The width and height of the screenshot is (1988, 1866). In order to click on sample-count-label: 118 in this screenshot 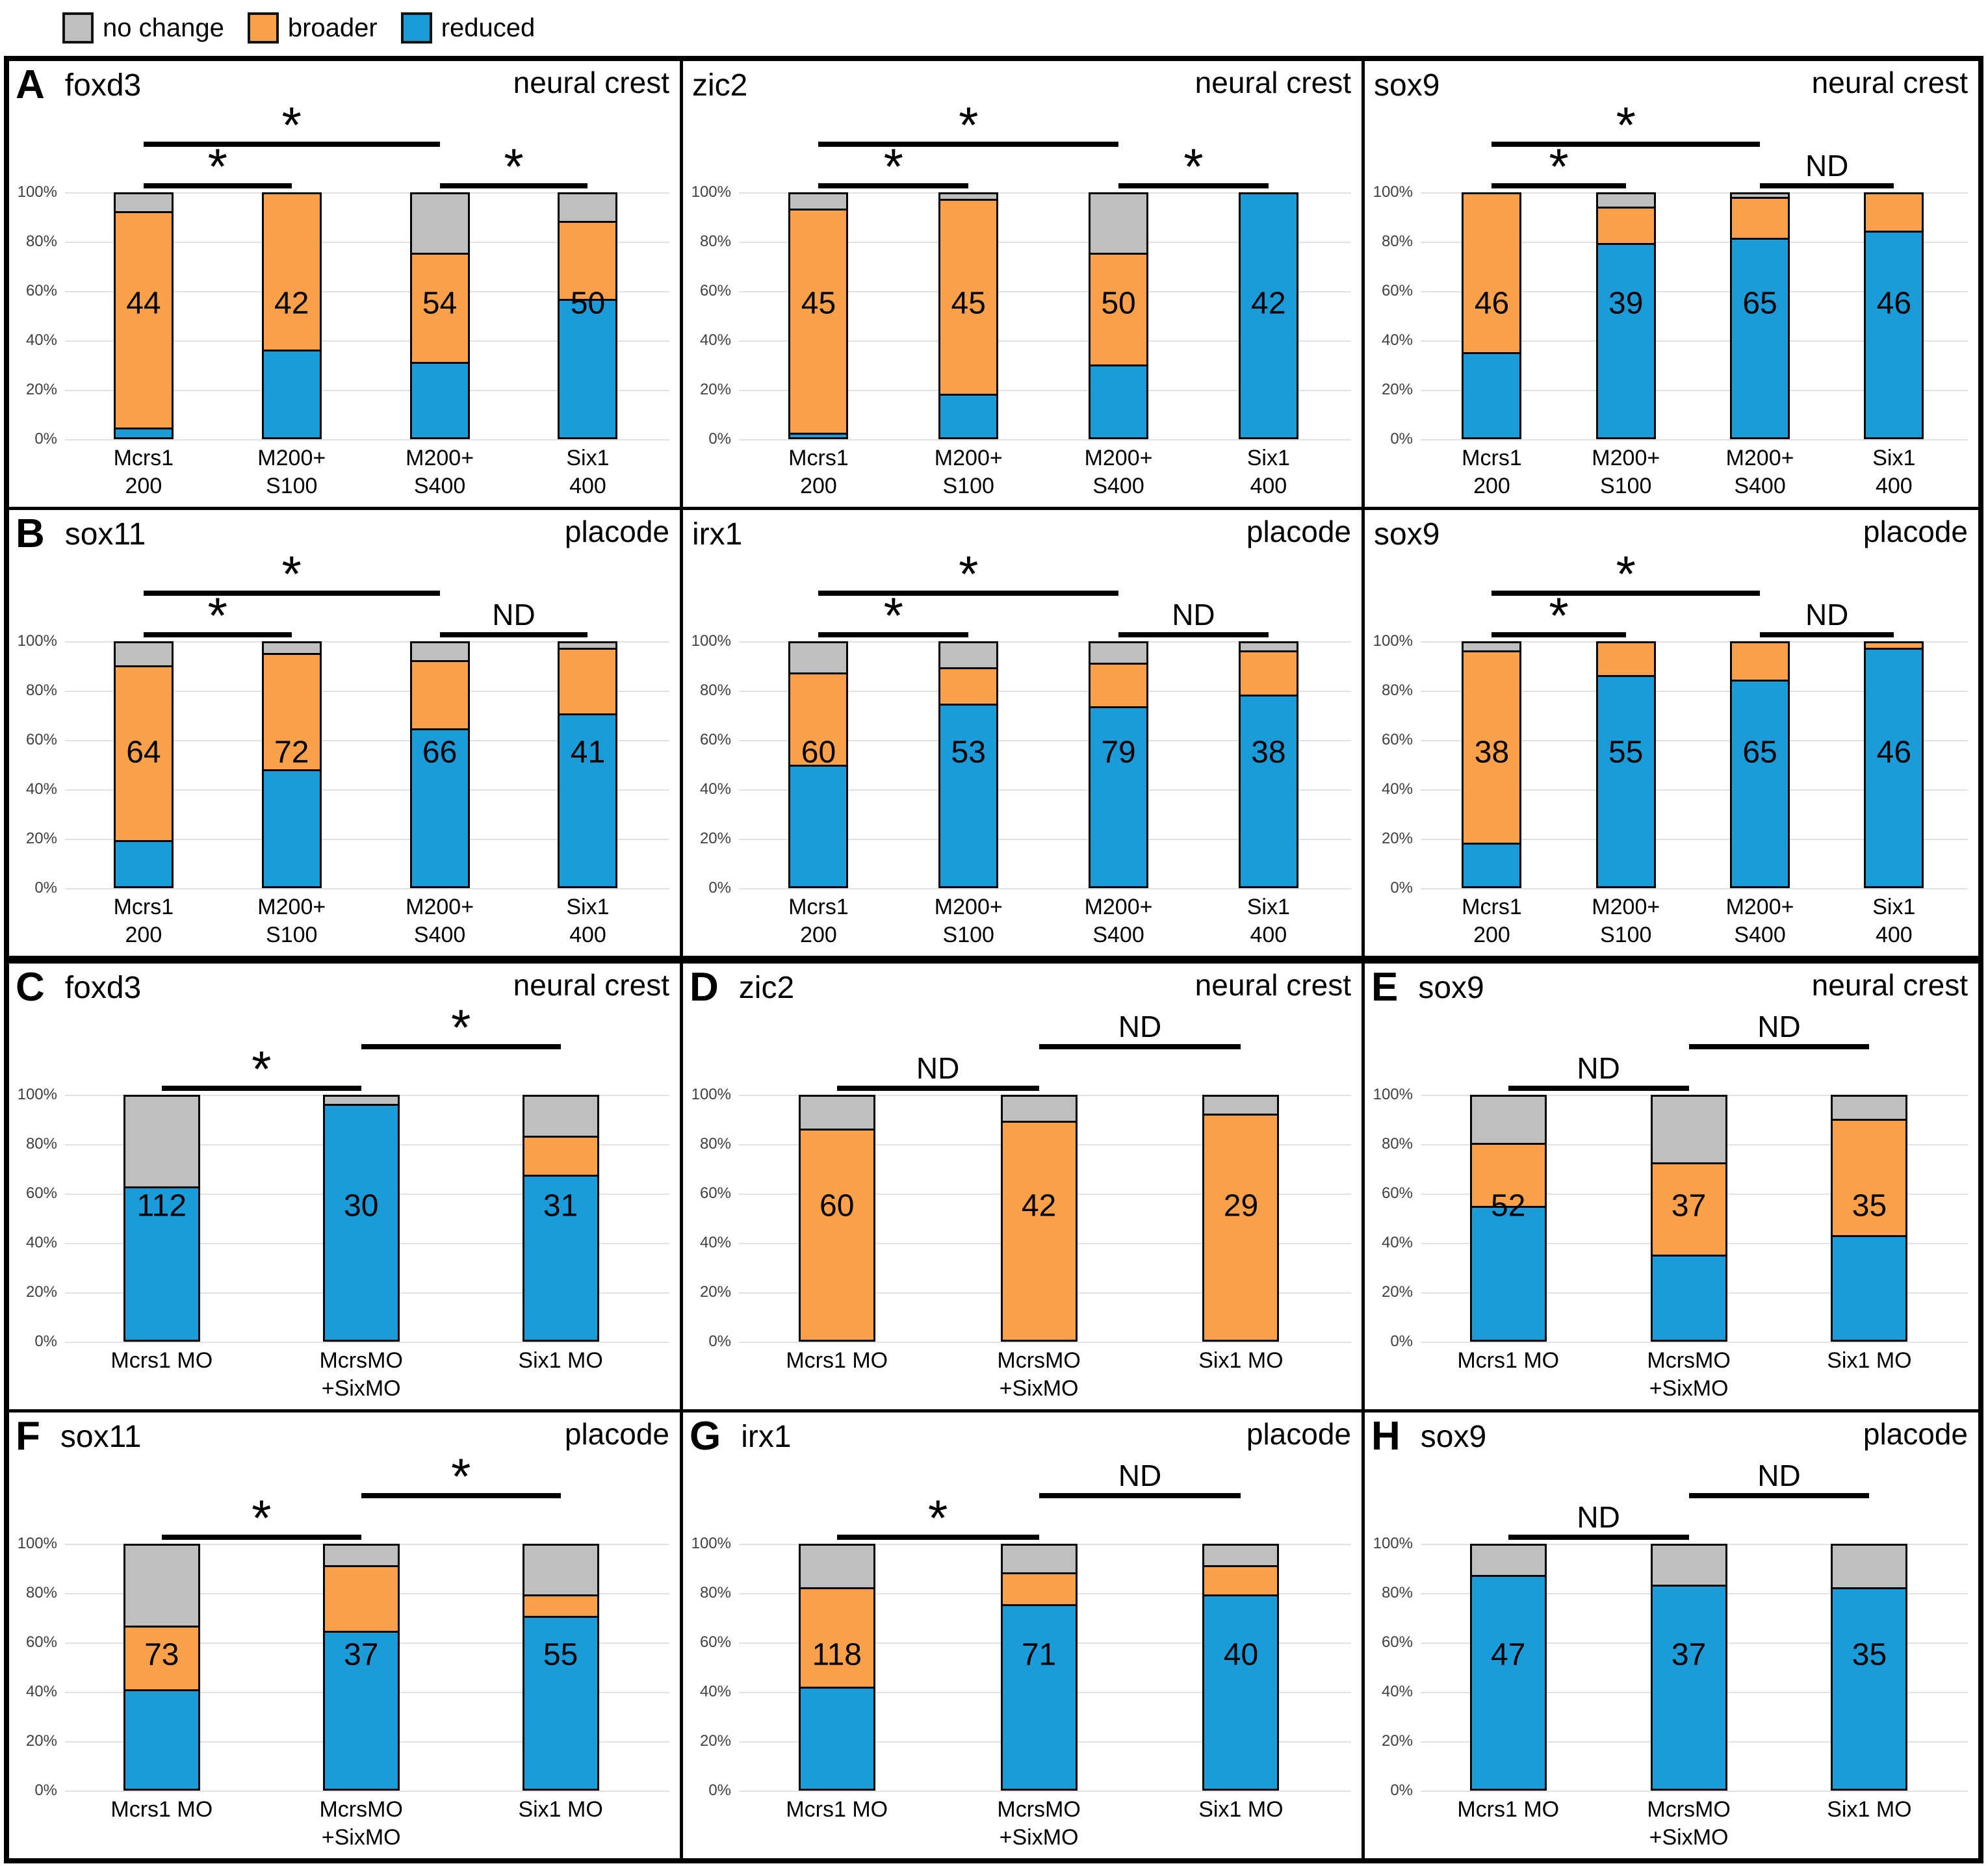, I will do `click(837, 1654)`.